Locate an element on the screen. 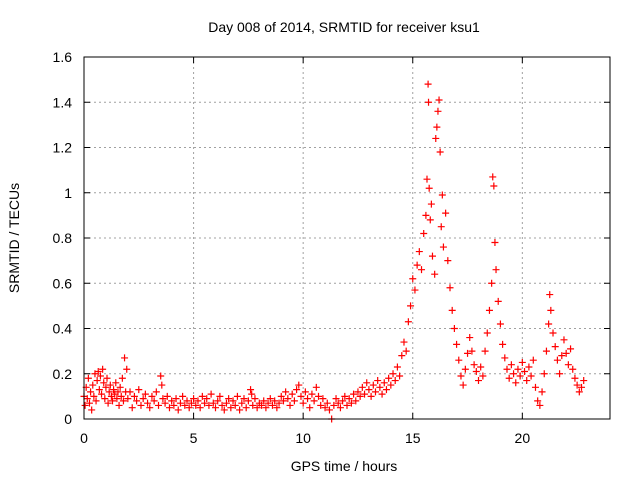  y-tick-label: 0.6 is located at coordinates (63, 283).